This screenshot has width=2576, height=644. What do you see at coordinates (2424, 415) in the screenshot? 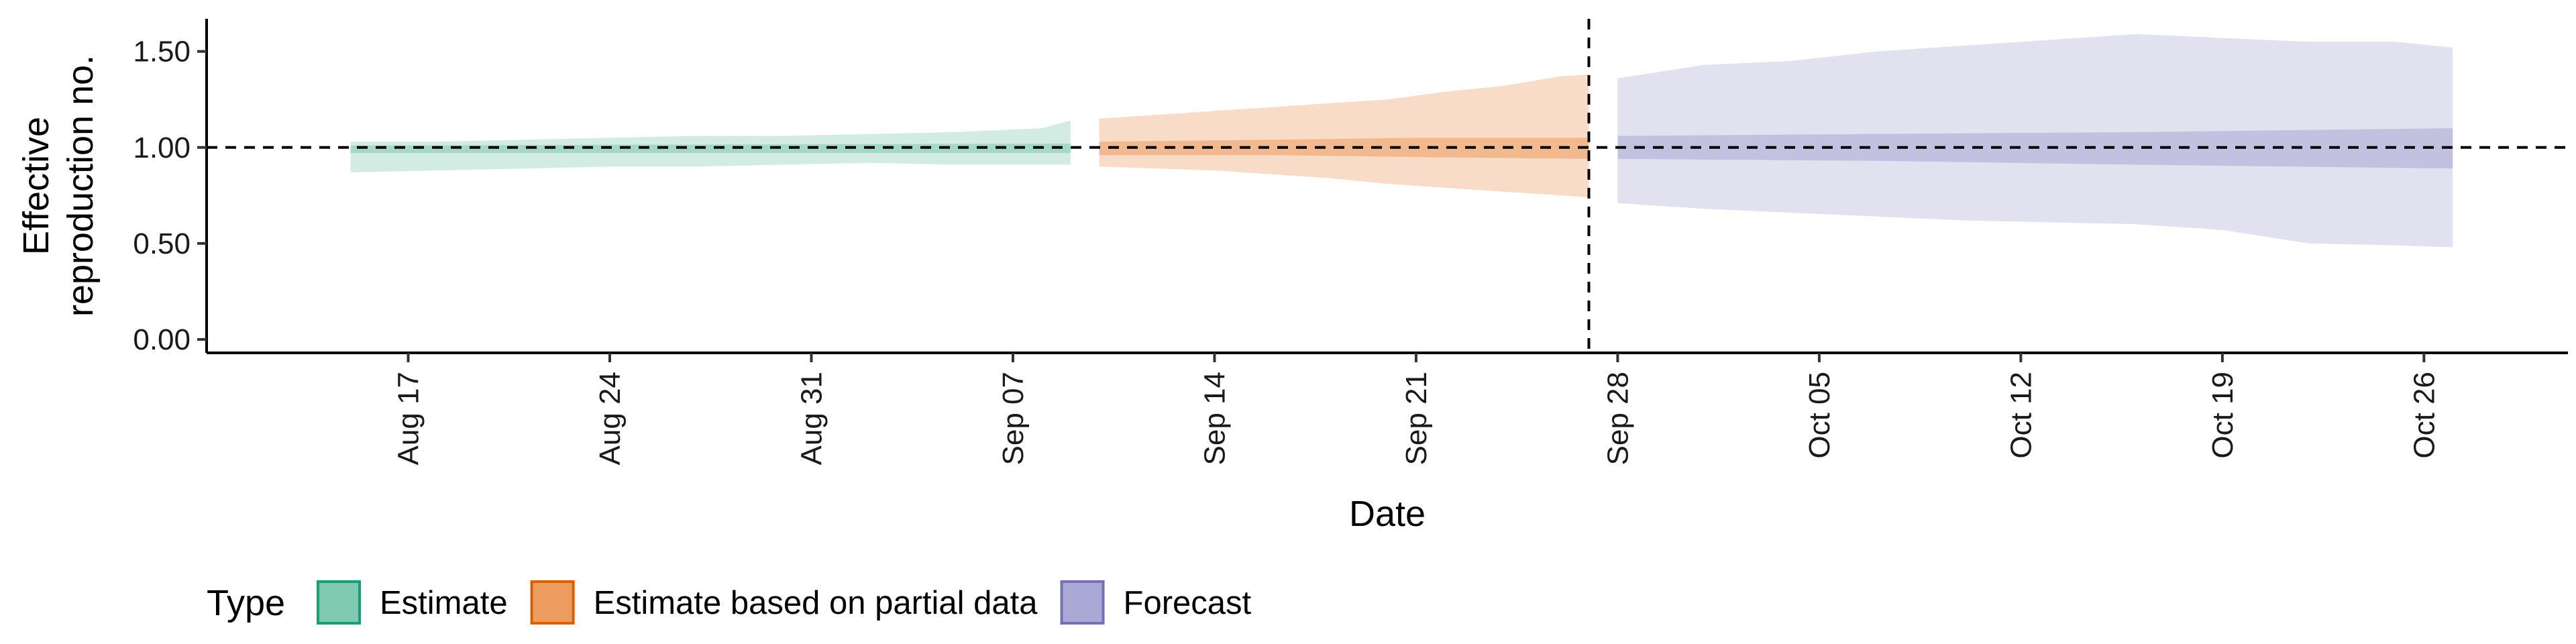
I see `x-tick-label: Oct 26` at bounding box center [2424, 415].